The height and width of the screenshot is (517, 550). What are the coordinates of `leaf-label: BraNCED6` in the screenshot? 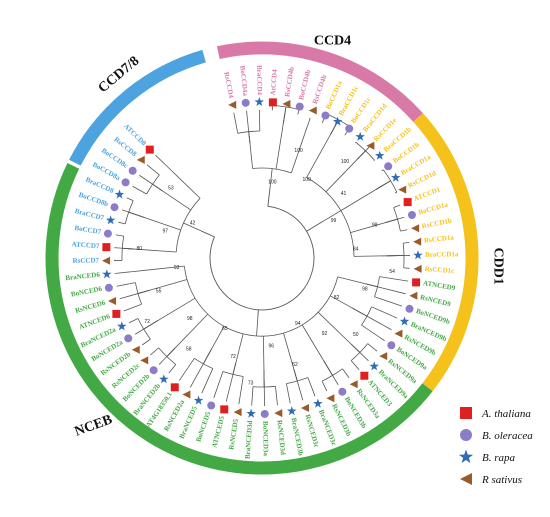 It's located at (83, 277).